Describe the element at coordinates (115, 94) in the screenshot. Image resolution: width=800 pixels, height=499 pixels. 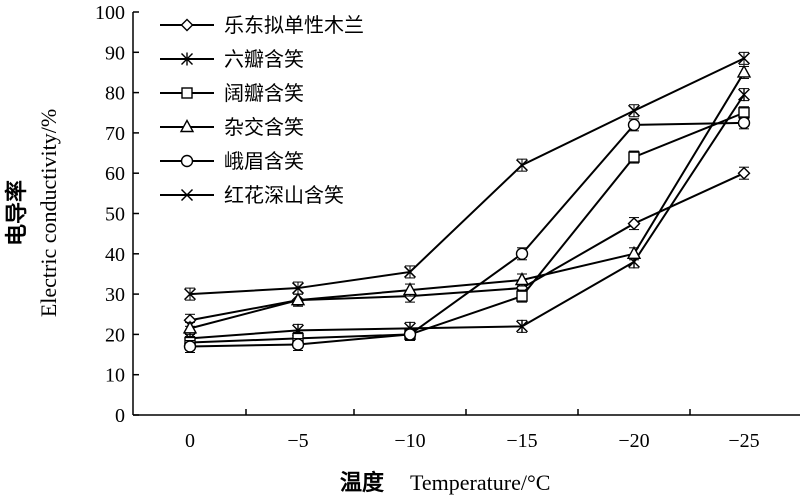
I see `y-tick-label: 80` at that location.